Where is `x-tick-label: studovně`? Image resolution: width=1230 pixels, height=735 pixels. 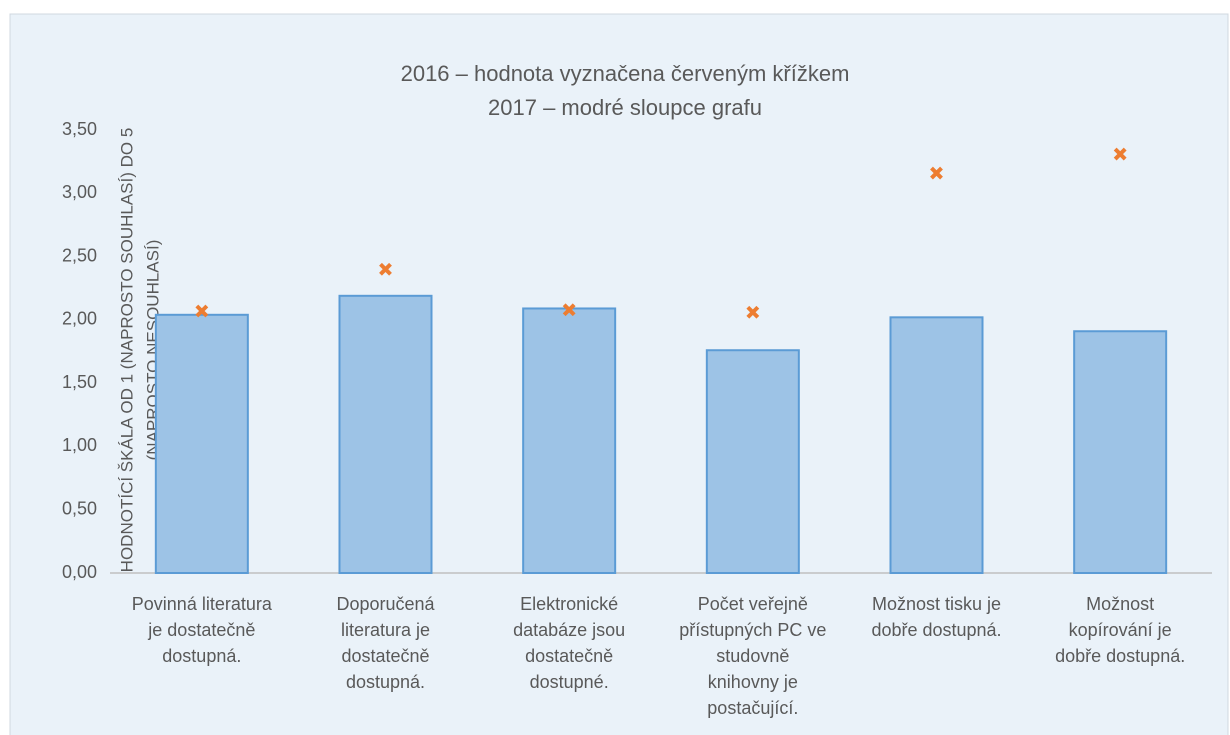 x-tick-label: studovně is located at coordinates (752, 656).